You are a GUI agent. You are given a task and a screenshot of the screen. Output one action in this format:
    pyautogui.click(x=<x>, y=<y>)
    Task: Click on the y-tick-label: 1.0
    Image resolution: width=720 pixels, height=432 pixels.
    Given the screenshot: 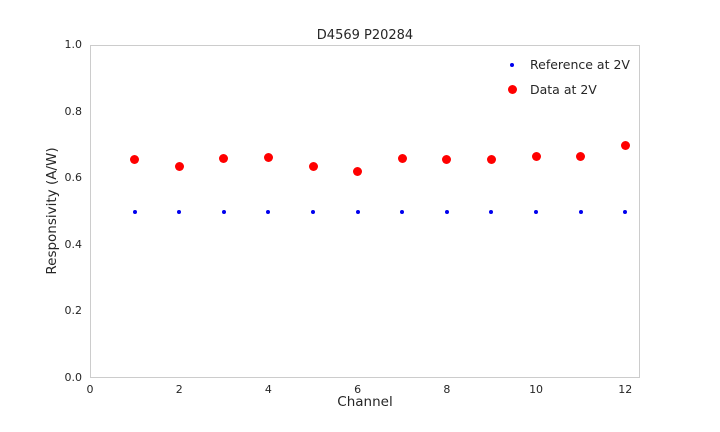 What is the action you would take?
    pyautogui.click(x=73, y=44)
    